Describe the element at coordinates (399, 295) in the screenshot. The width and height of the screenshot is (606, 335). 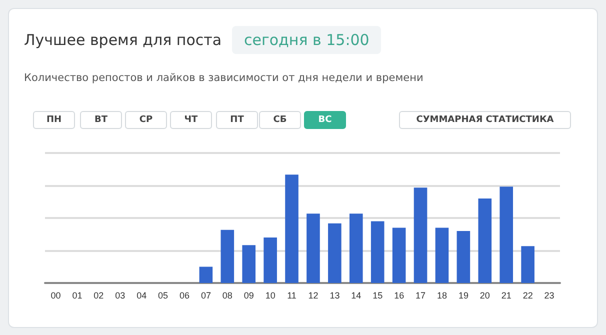
I see `x-tick-label: 16` at that location.